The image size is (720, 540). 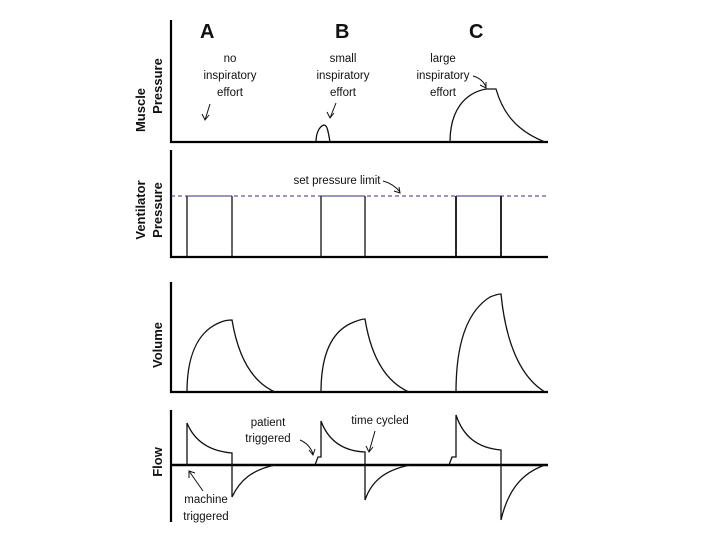 What do you see at coordinates (391, 187) in the screenshot?
I see `set-pressure-limit-arrow` at bounding box center [391, 187].